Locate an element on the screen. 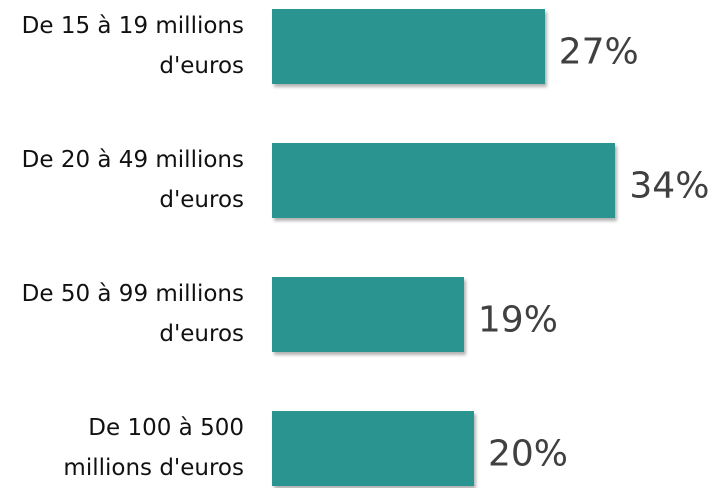 The width and height of the screenshot is (723, 488). category-label: De 15 à 19 millions d'euros is located at coordinates (132, 46).